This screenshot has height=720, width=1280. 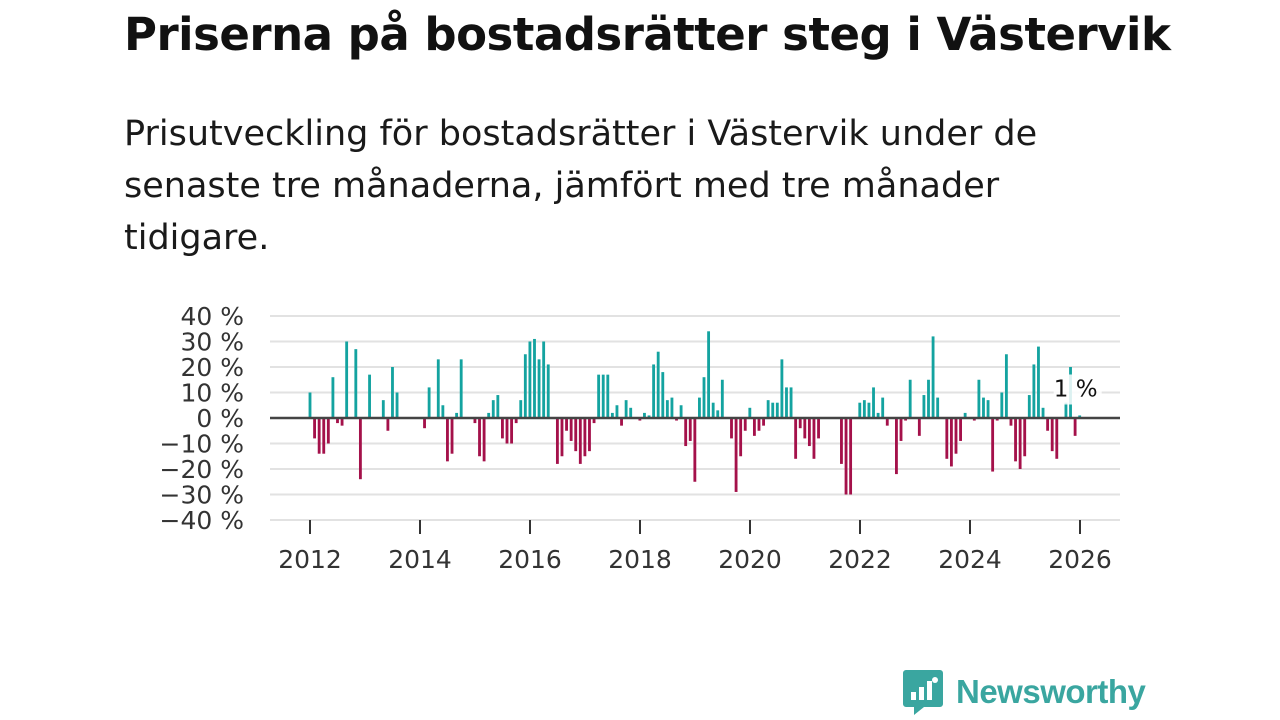 I want to click on x-tick-label: 2024, so click(x=970, y=559).